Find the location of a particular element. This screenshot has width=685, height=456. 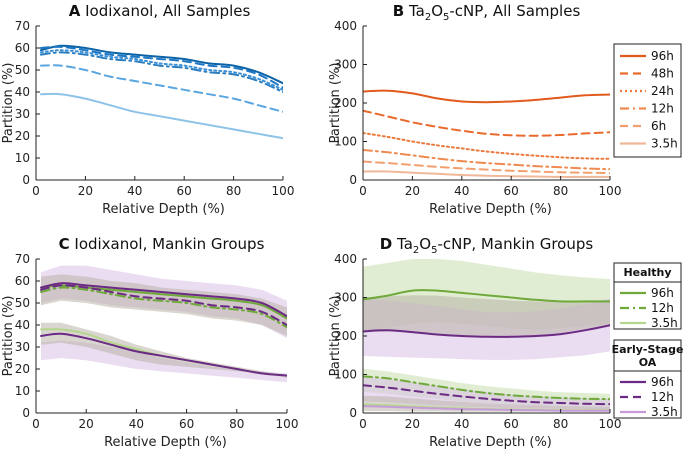

series-line-12h is located at coordinates (161, 72).